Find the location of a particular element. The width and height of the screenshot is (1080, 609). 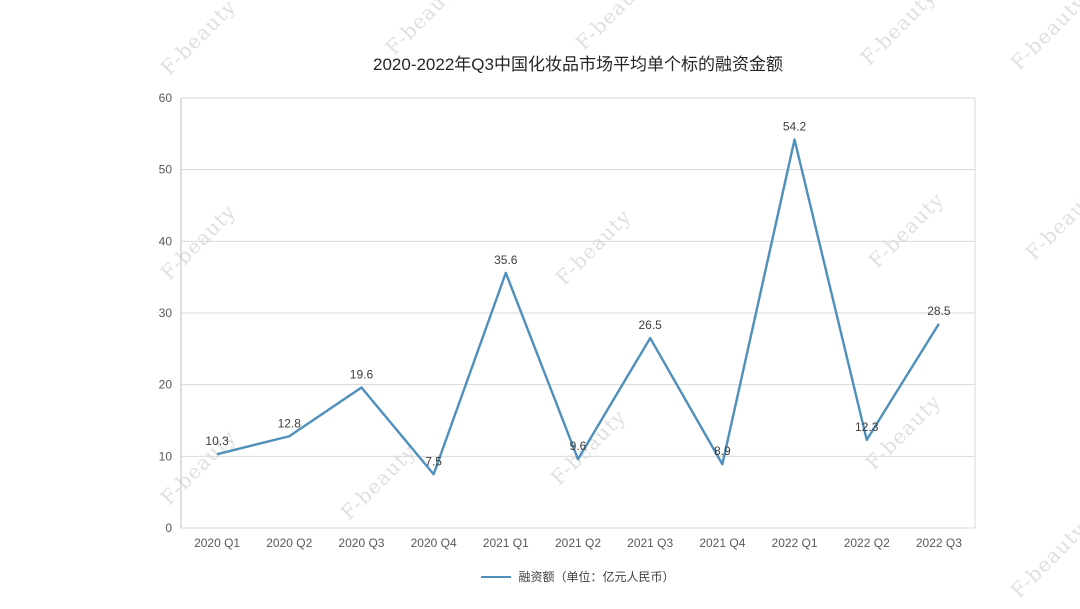

data-label: 12.8 is located at coordinates (290, 423).